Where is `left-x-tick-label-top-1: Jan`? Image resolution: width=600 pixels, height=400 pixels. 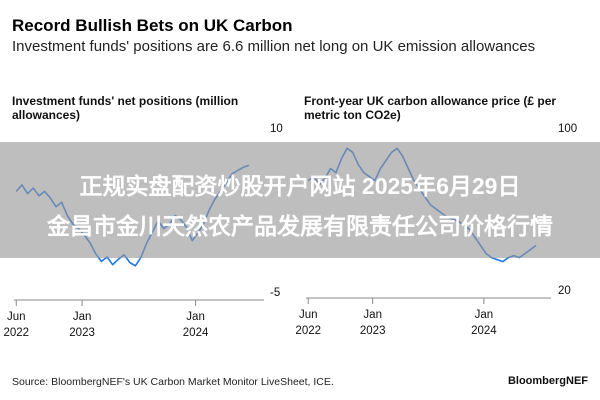
left-x-tick-label-top-1: Jan is located at coordinates (82, 317).